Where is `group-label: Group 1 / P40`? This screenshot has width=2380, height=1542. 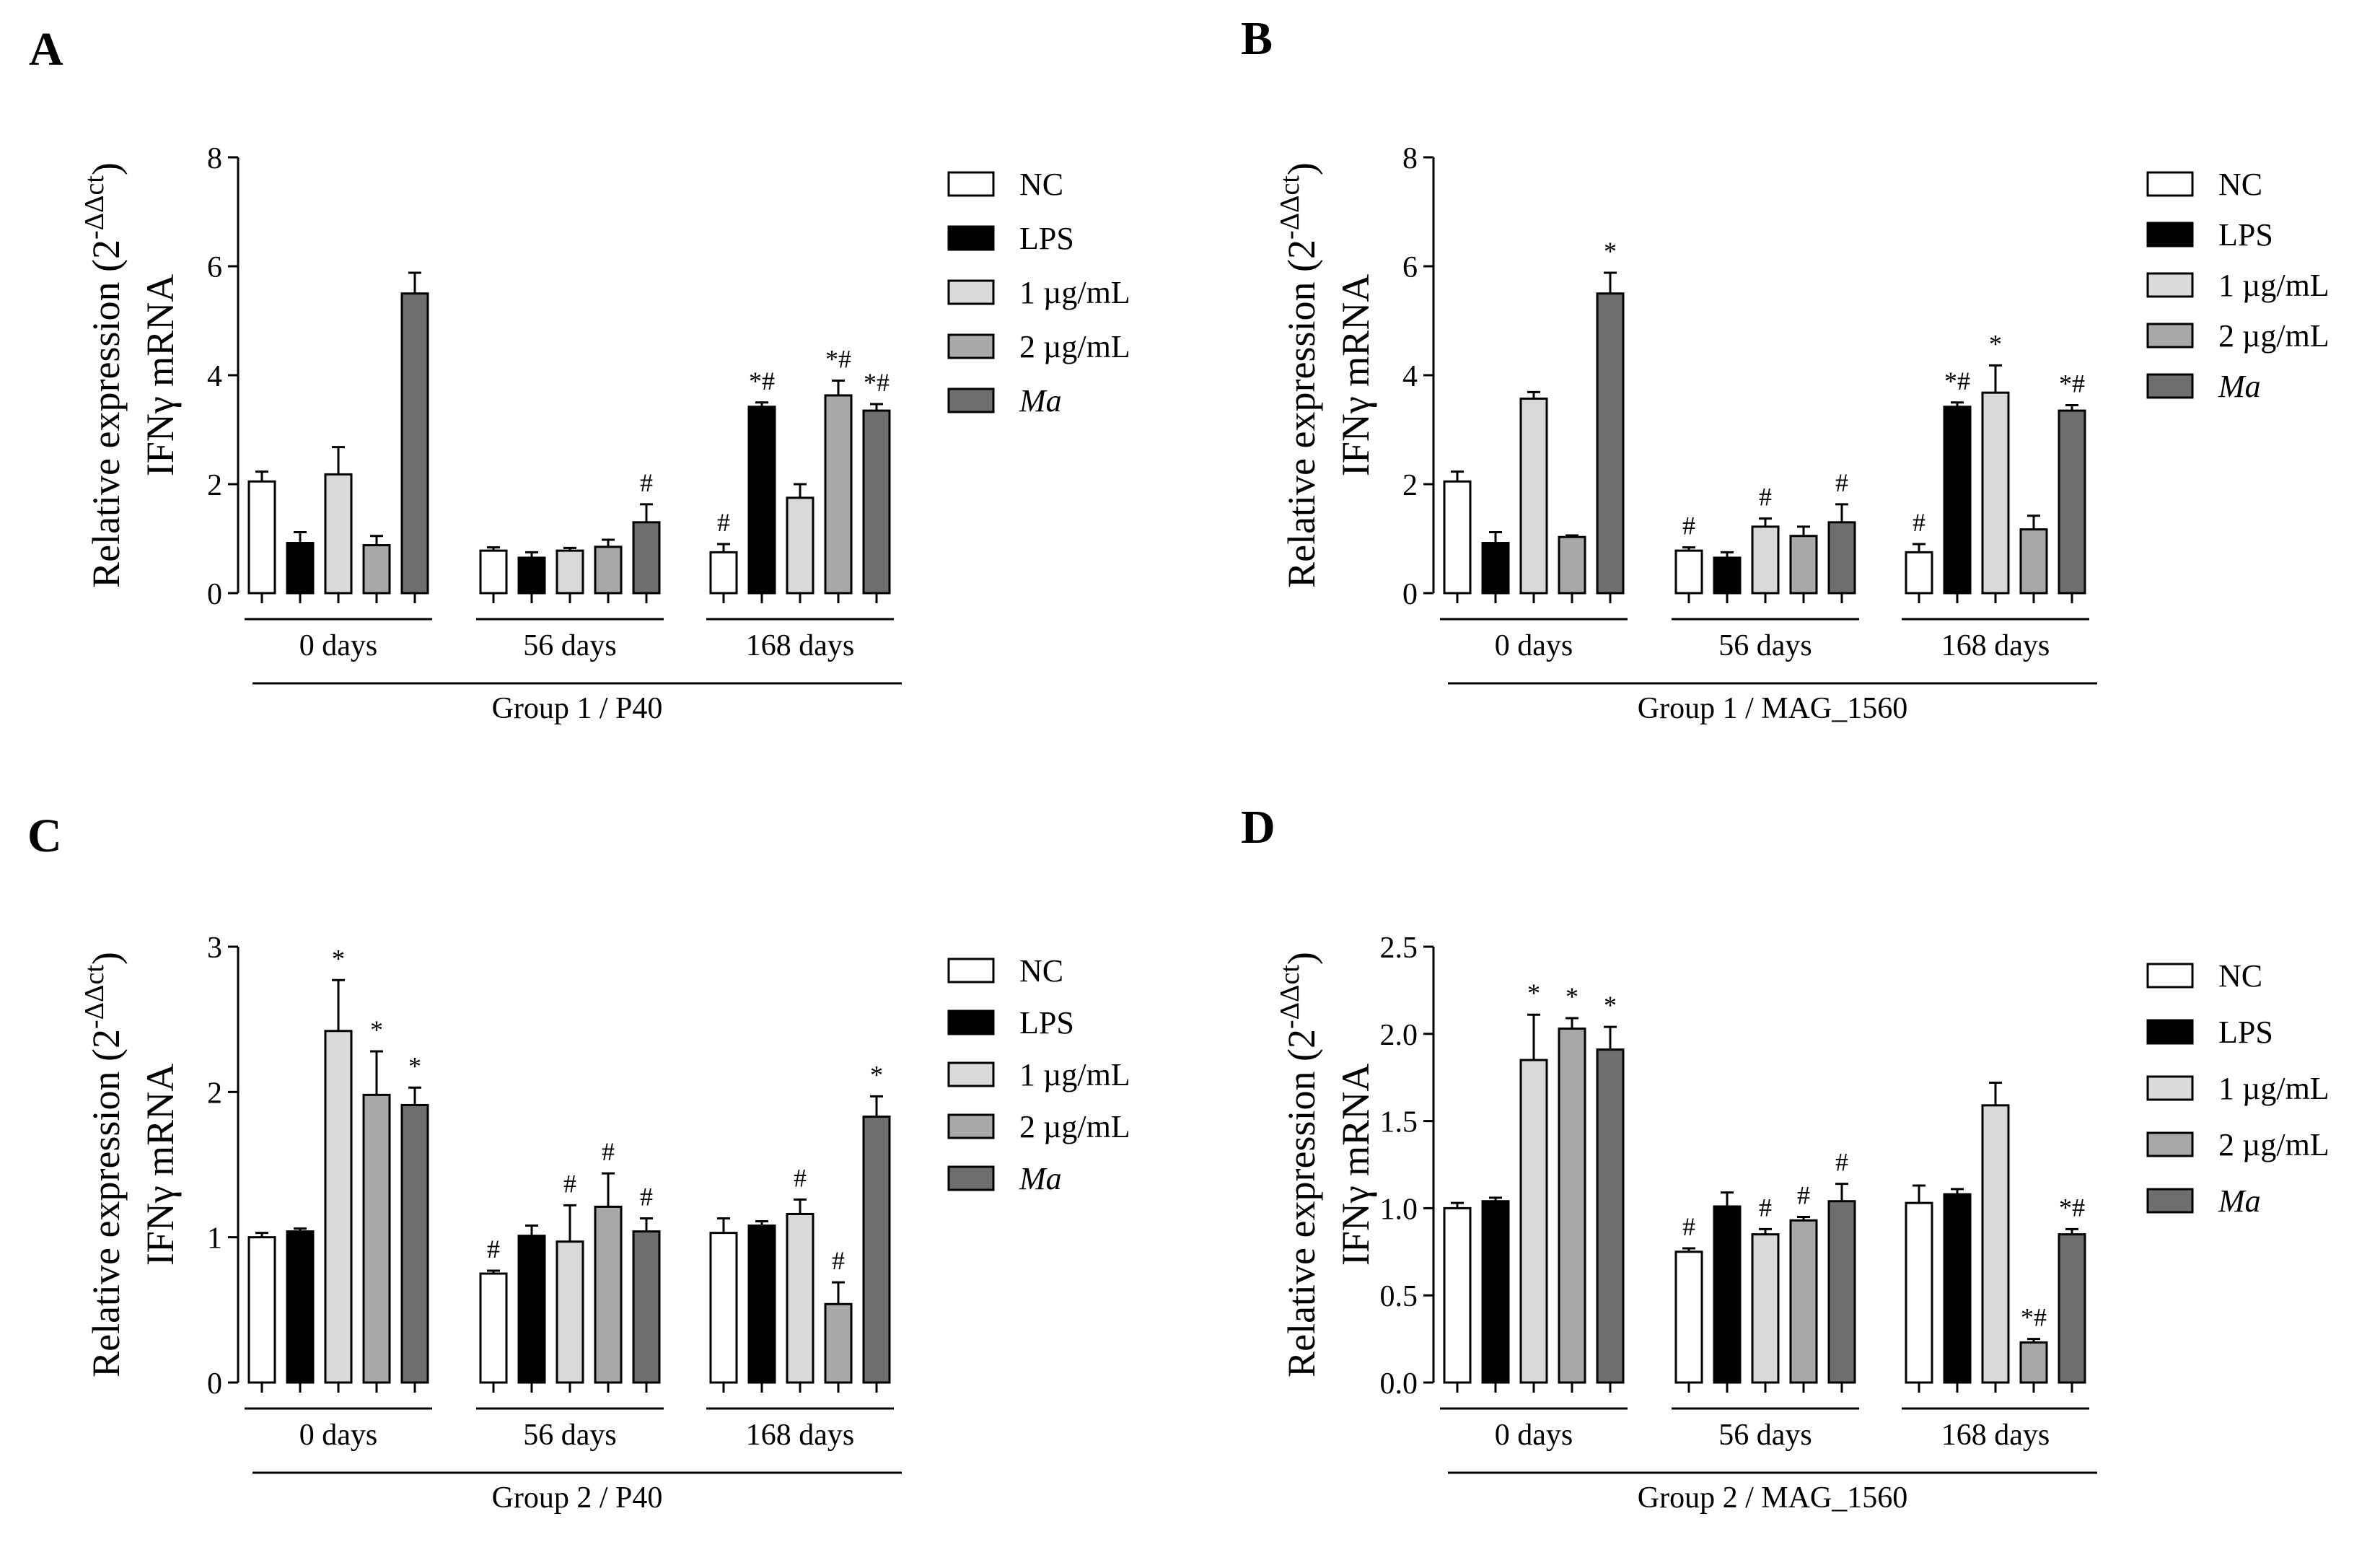
group-label: Group 1 / P40 is located at coordinates (577, 708).